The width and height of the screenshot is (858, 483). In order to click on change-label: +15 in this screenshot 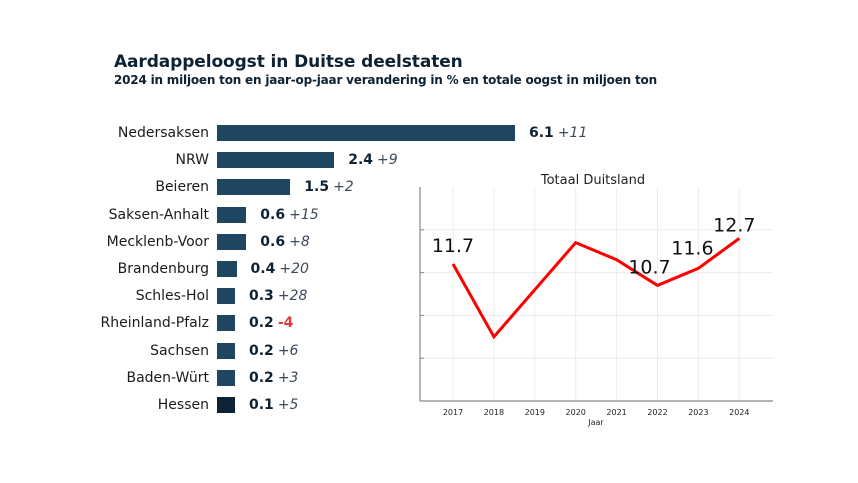, I will do `click(304, 214)`.